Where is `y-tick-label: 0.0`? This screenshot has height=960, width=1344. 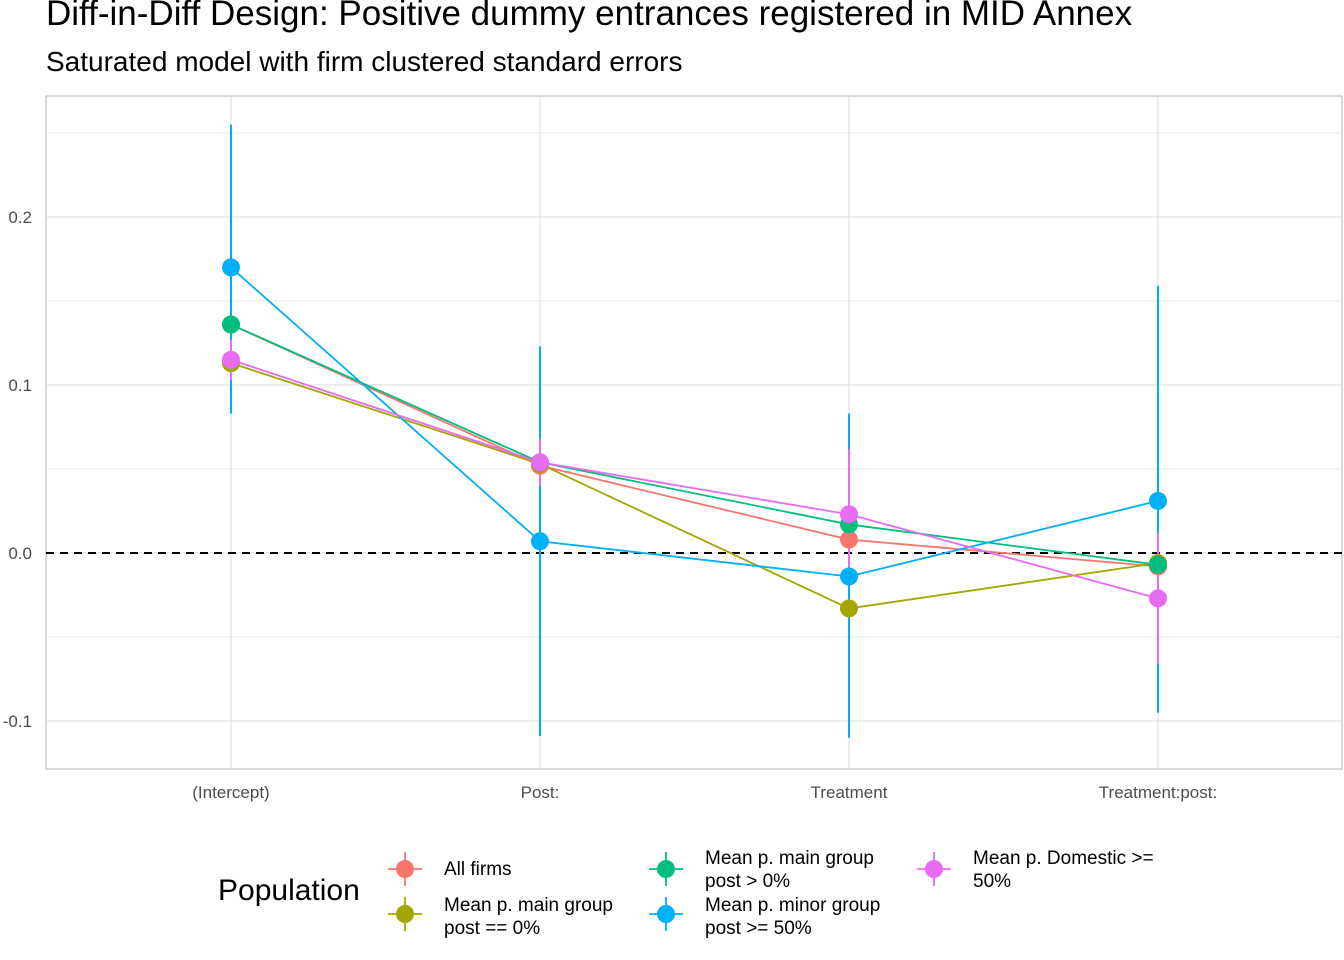 y-tick-label: 0.0 is located at coordinates (20, 553).